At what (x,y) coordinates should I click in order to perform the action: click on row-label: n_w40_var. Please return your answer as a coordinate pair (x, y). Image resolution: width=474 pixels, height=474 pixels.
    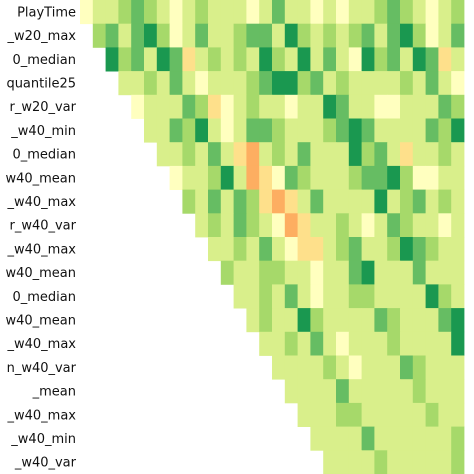
    Looking at the image, I should click on (42, 368).